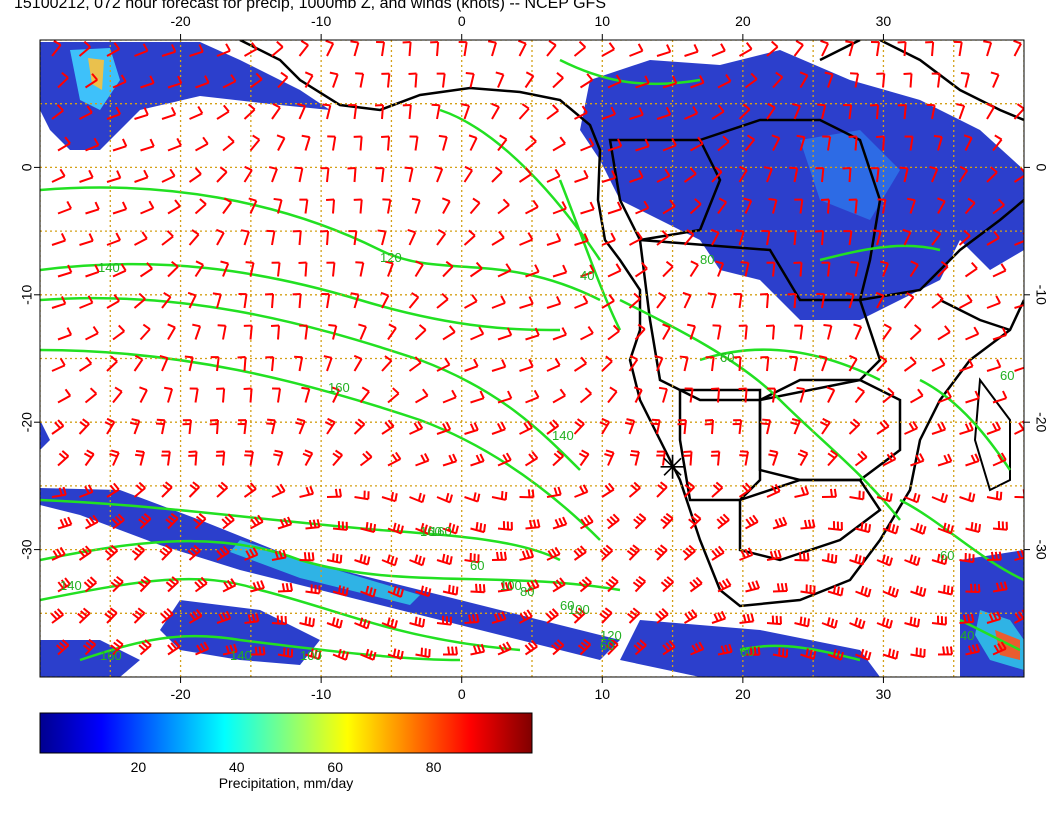  What do you see at coordinates (180, 21) in the screenshot?
I see `lon-label-top: -20` at bounding box center [180, 21].